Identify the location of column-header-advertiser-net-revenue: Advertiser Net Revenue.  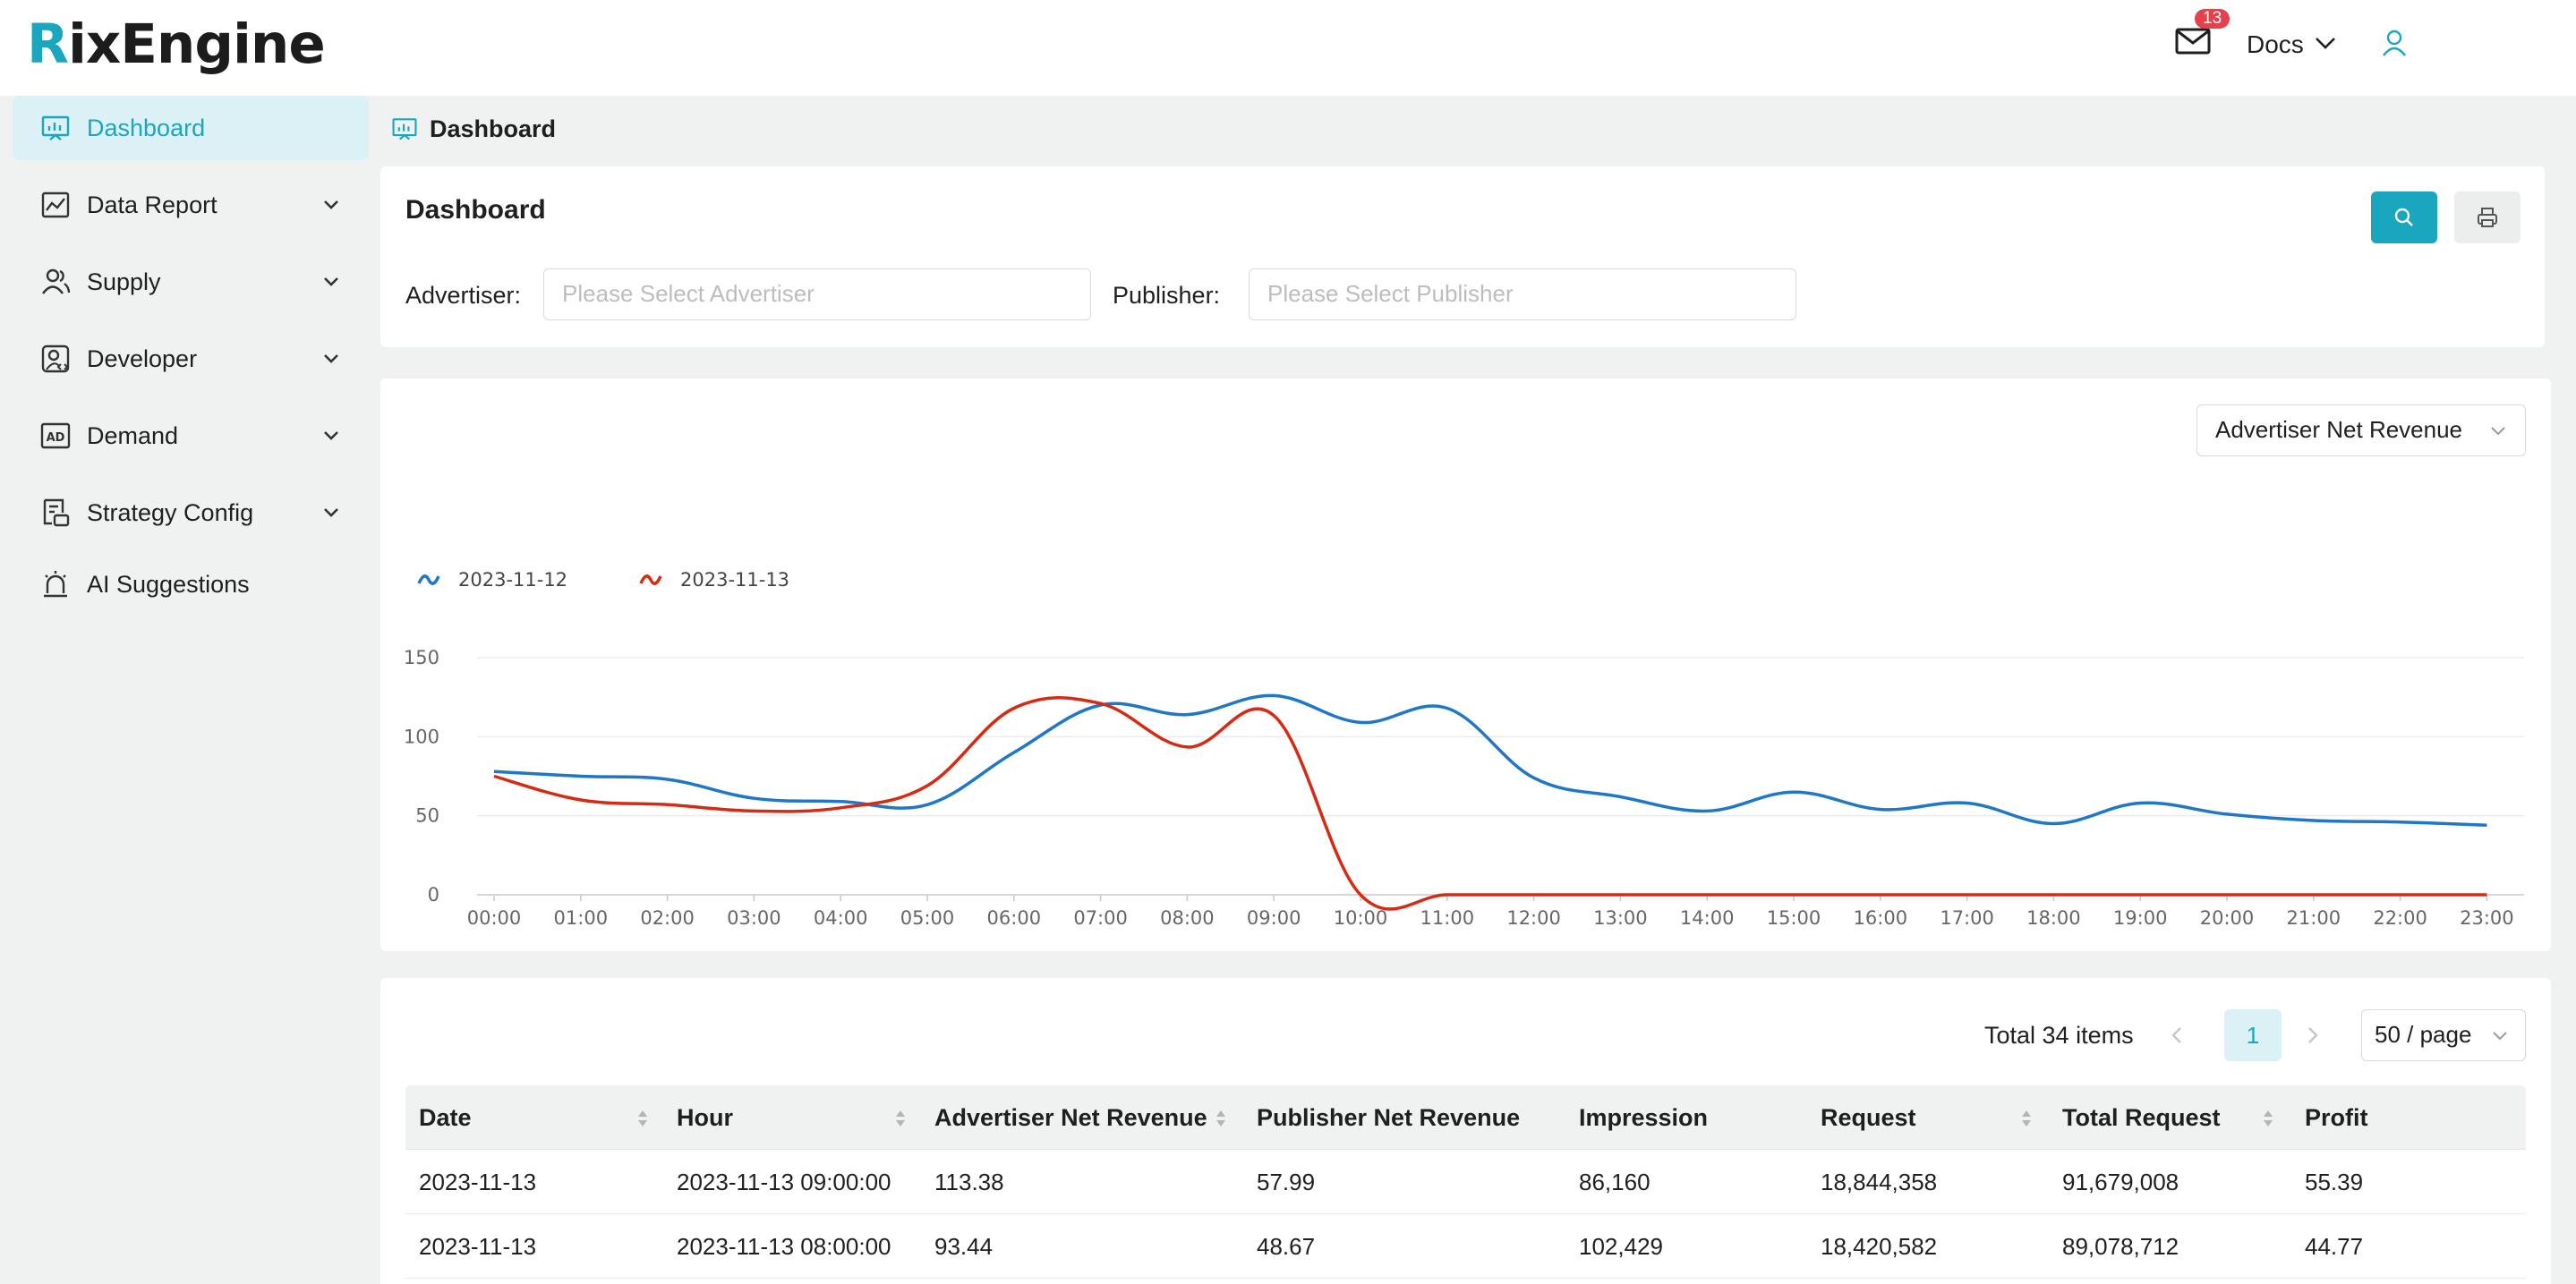
(1070, 1117).